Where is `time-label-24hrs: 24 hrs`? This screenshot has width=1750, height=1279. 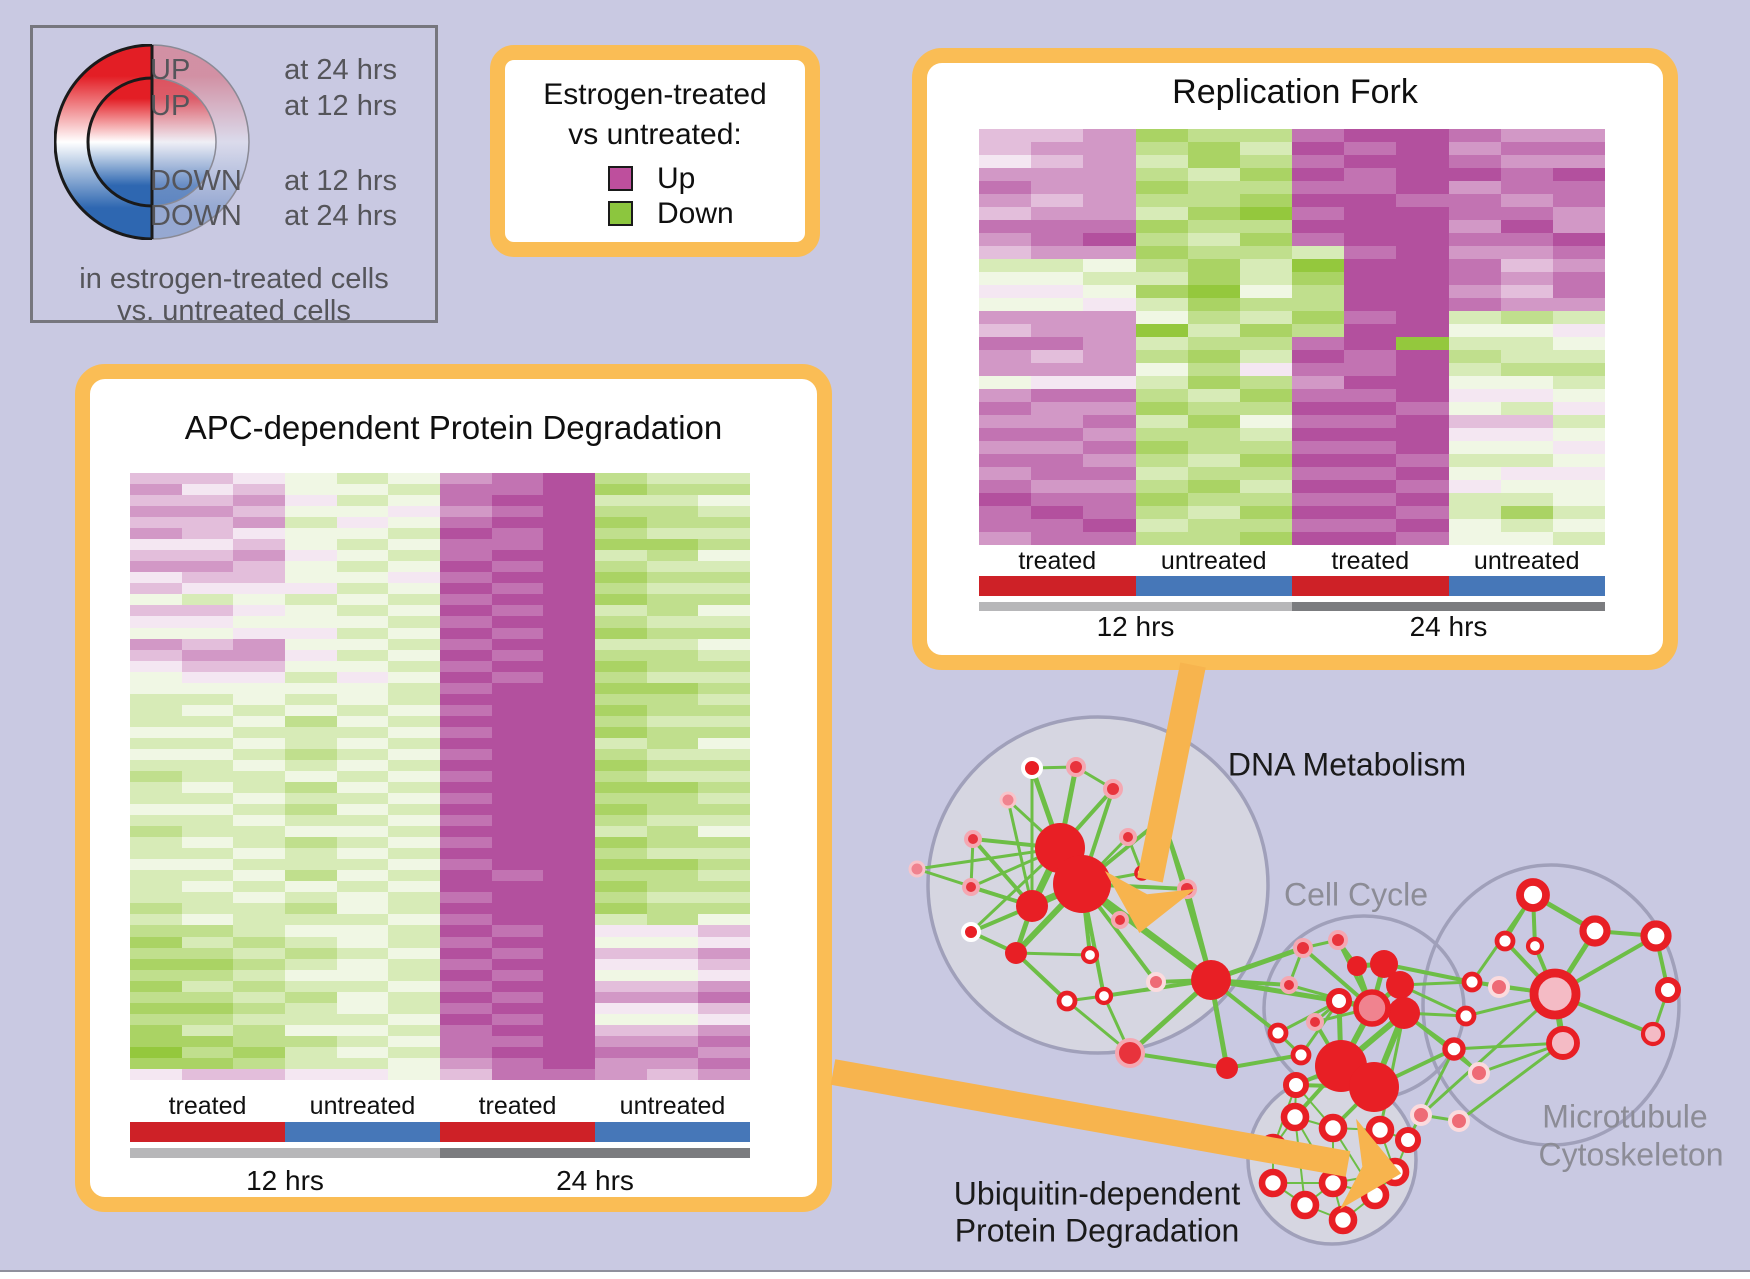 time-label-24hrs: 24 hrs is located at coordinates (595, 1180).